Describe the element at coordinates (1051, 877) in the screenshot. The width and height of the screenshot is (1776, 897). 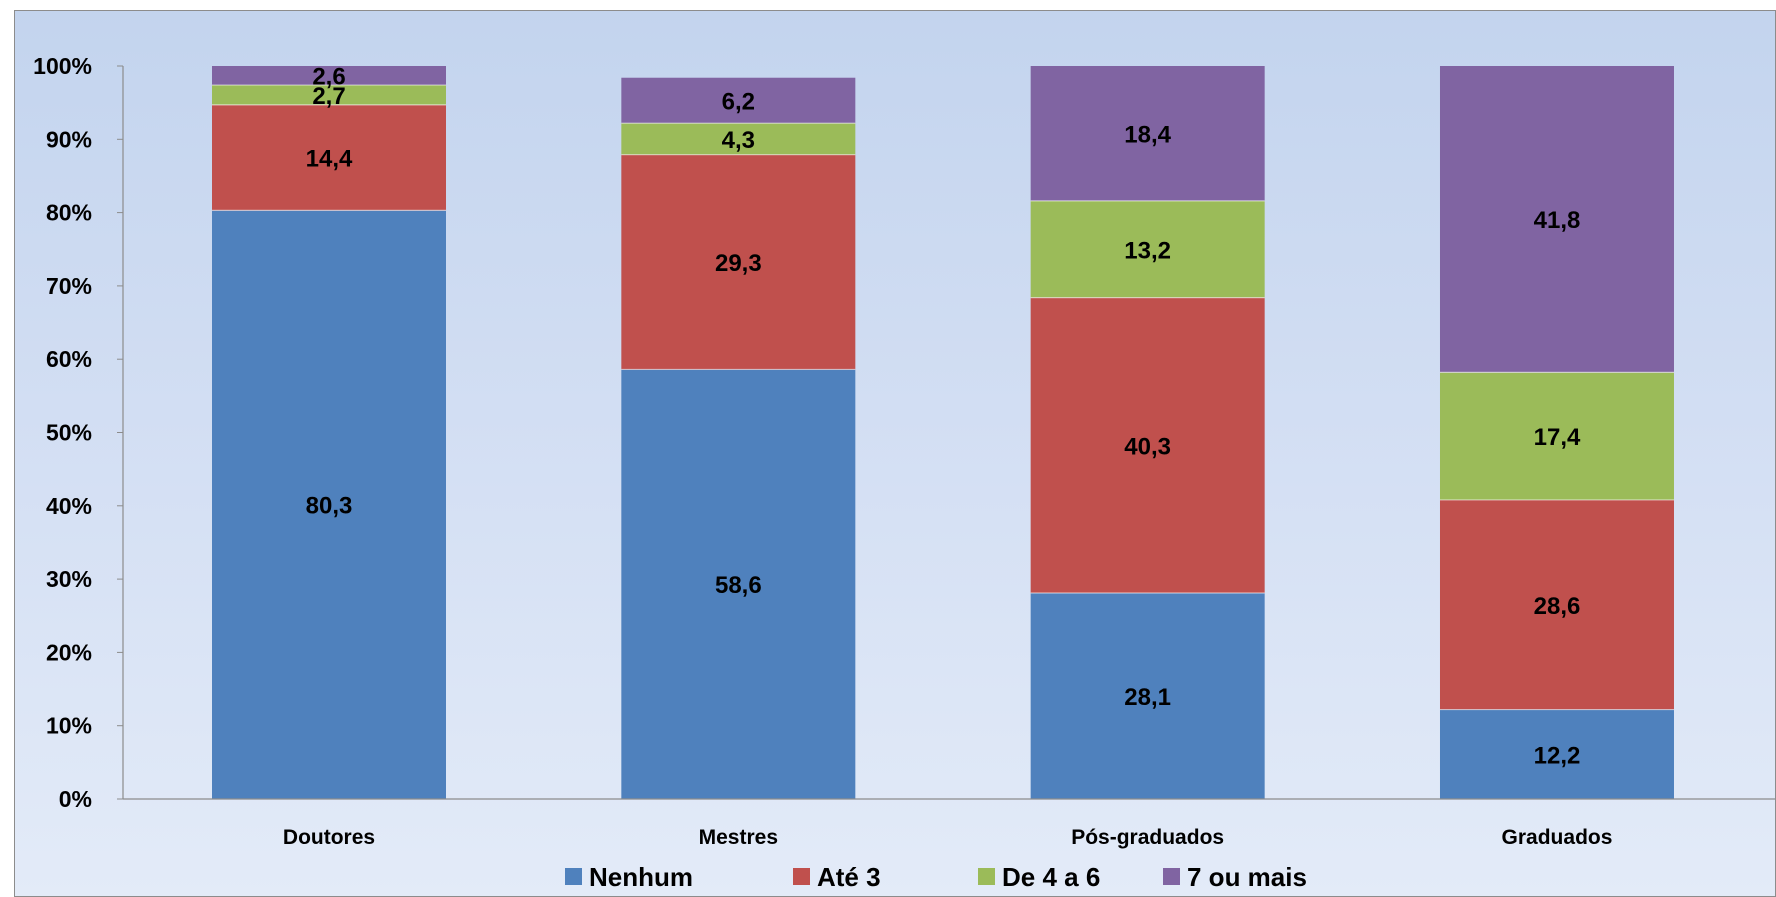
I see `legend-label: De 4 a 6` at that location.